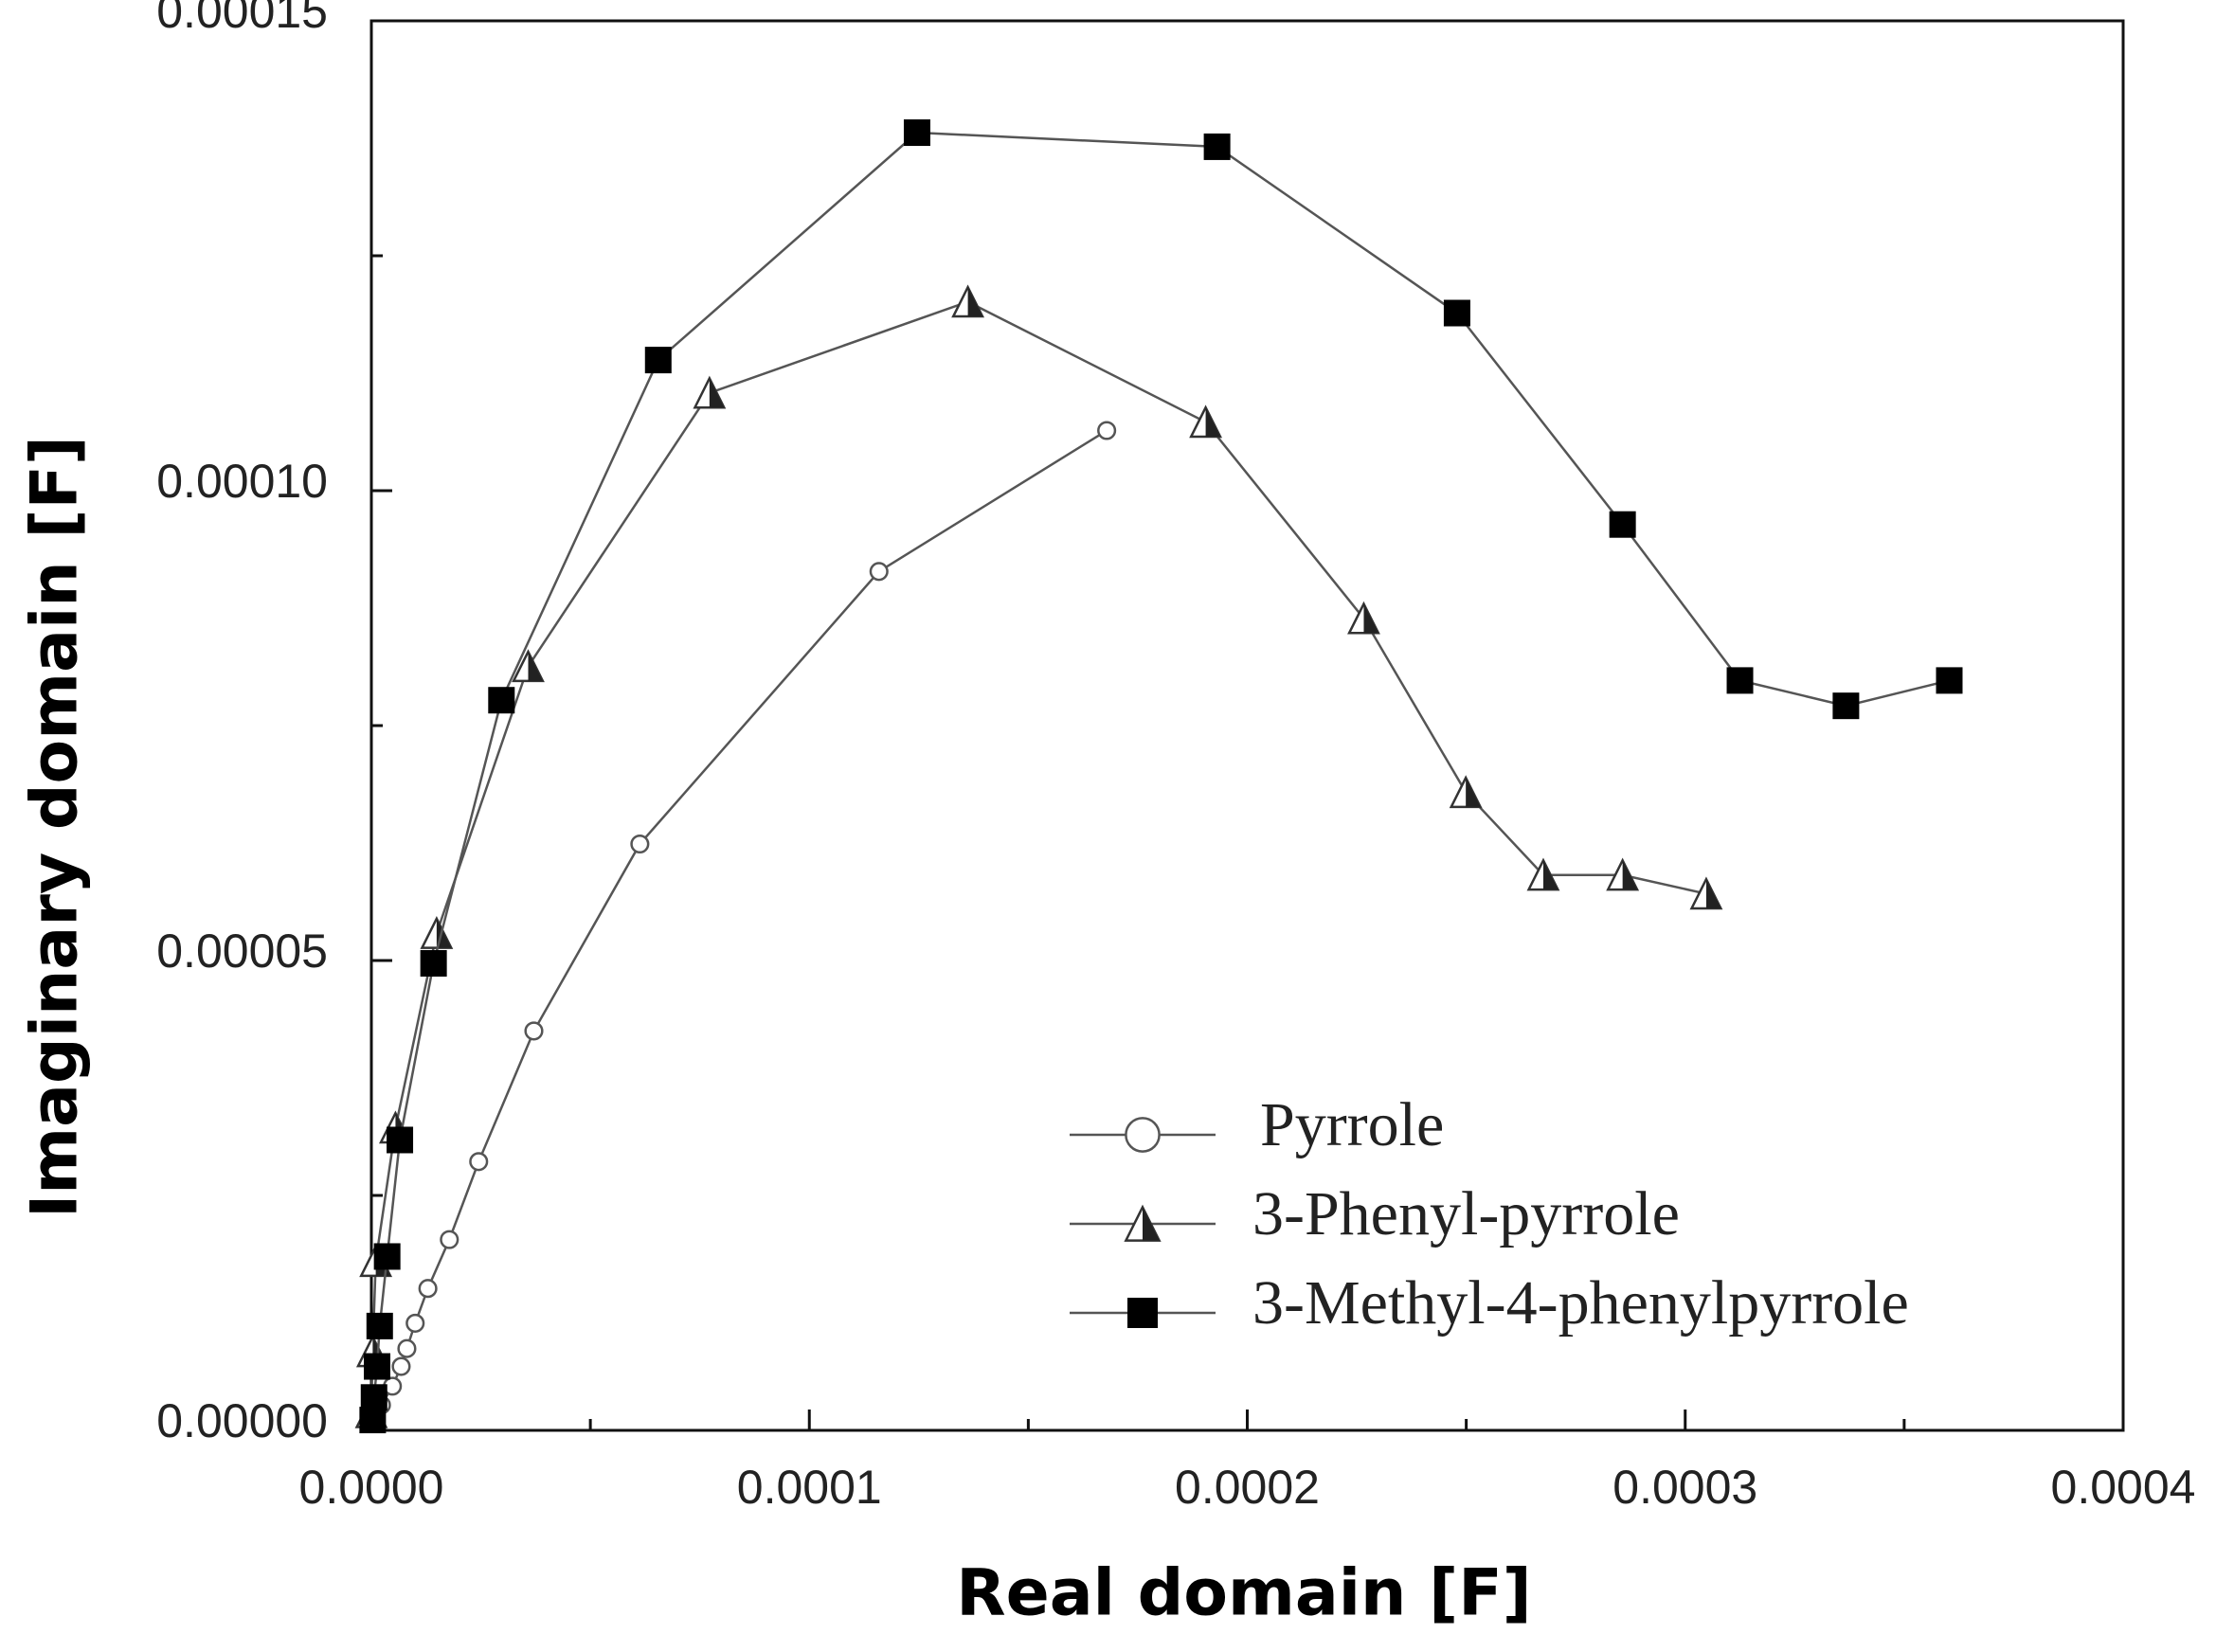  I want to click on x-tick-label: 0.0004, so click(2123, 1487).